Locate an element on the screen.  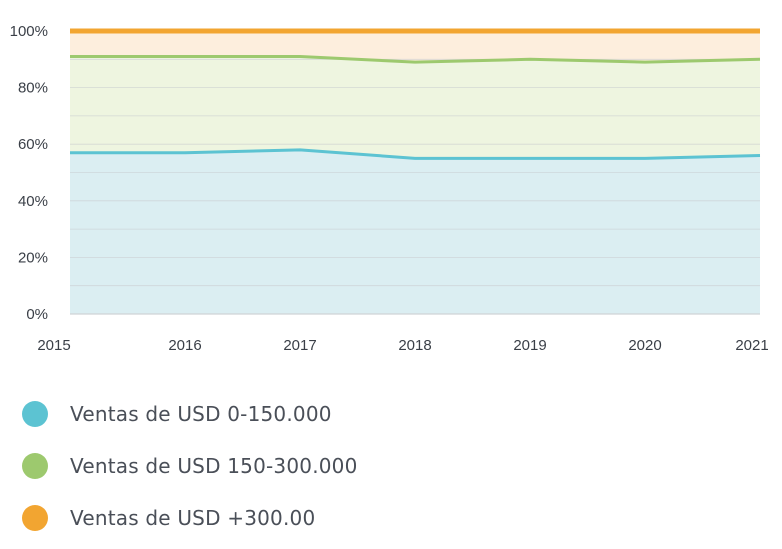
y-tick-label: 80% is located at coordinates (33, 88).